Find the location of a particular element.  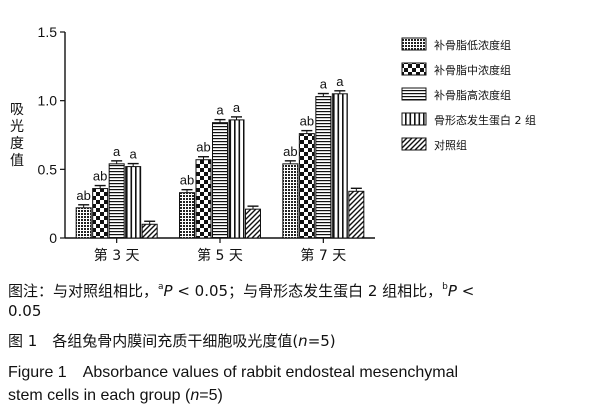

figure-caption-english-line-2: stem cells in each group (n=5) is located at coordinates (115, 395).